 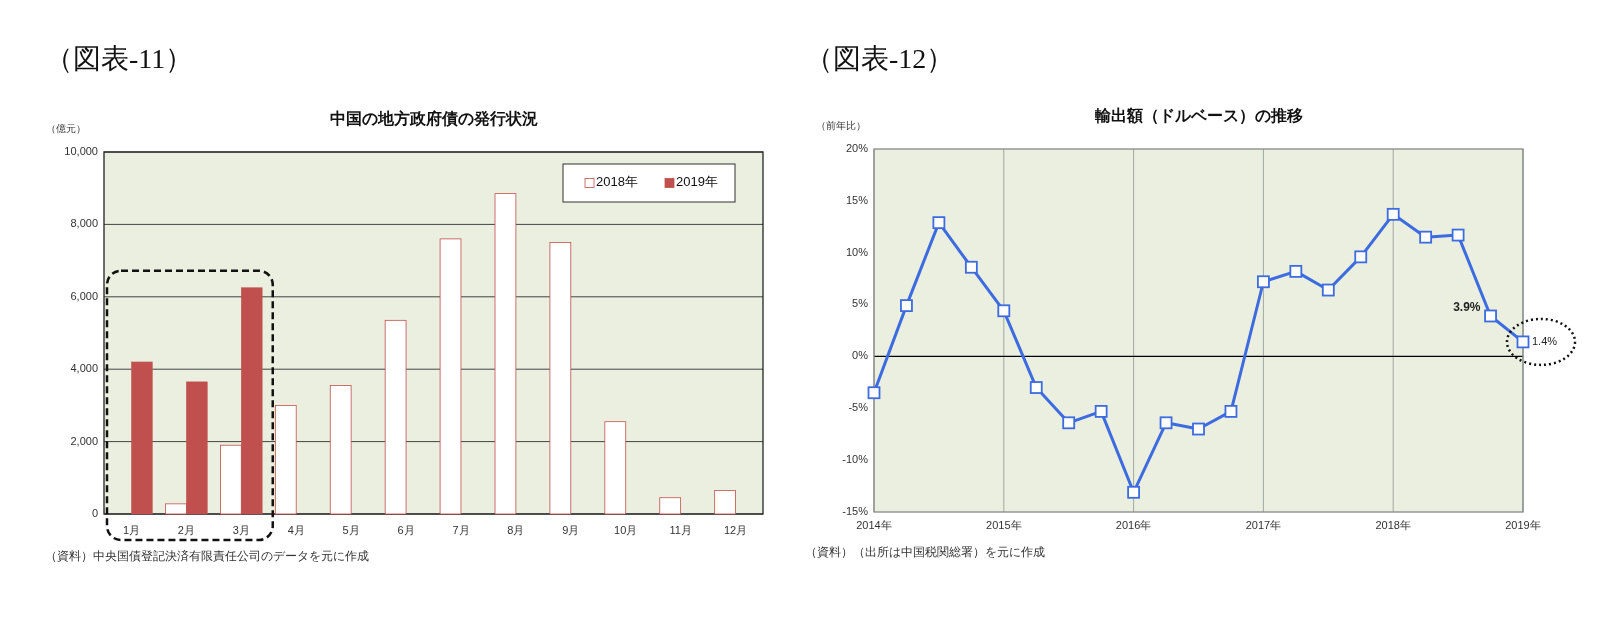 What do you see at coordinates (1523, 525) in the screenshot?
I see `x-tick-label: 2019年` at bounding box center [1523, 525].